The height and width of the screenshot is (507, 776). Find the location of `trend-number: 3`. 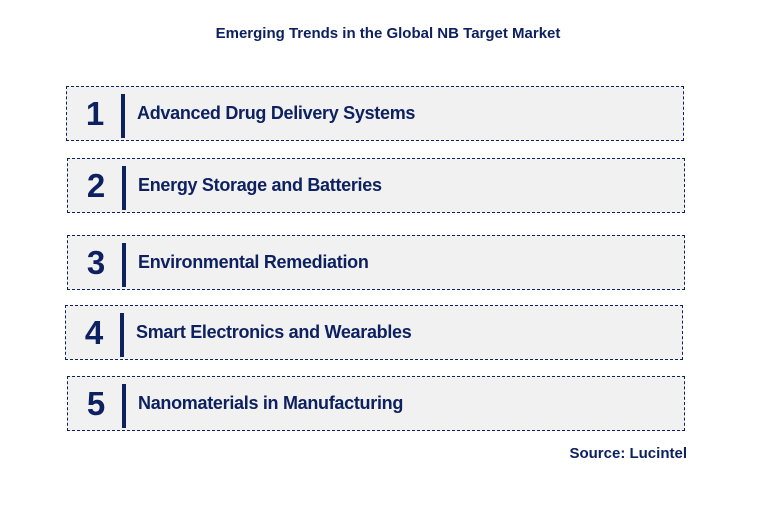

trend-number: 3 is located at coordinates (96, 262).